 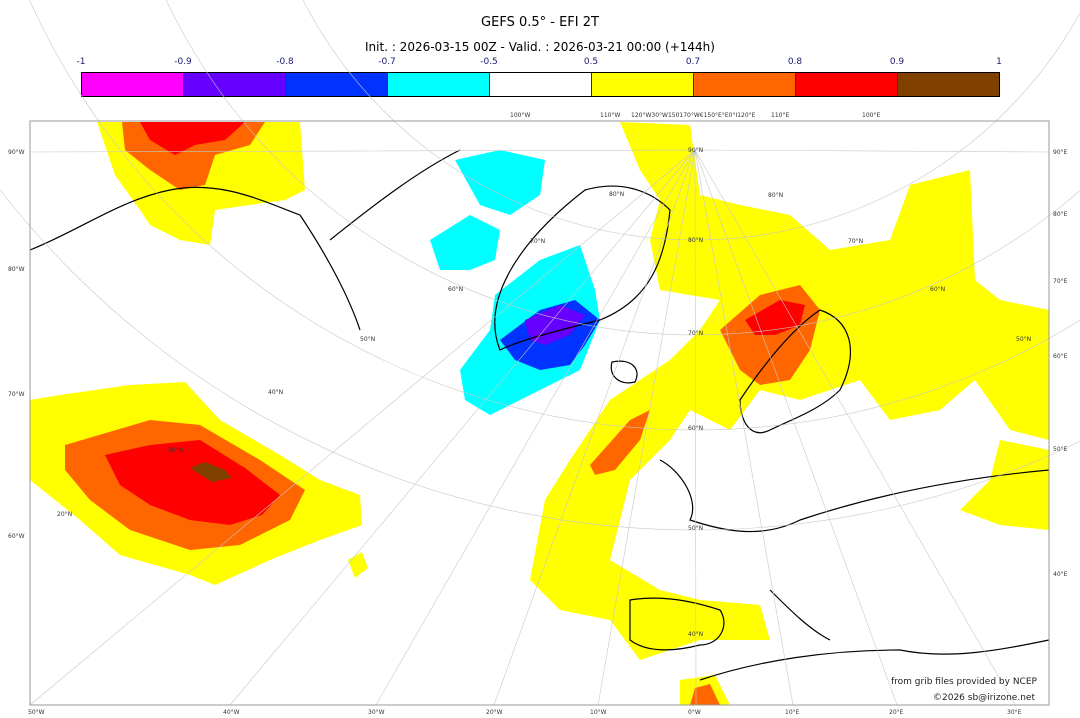 I want to click on colorbar, so click(x=540, y=84).